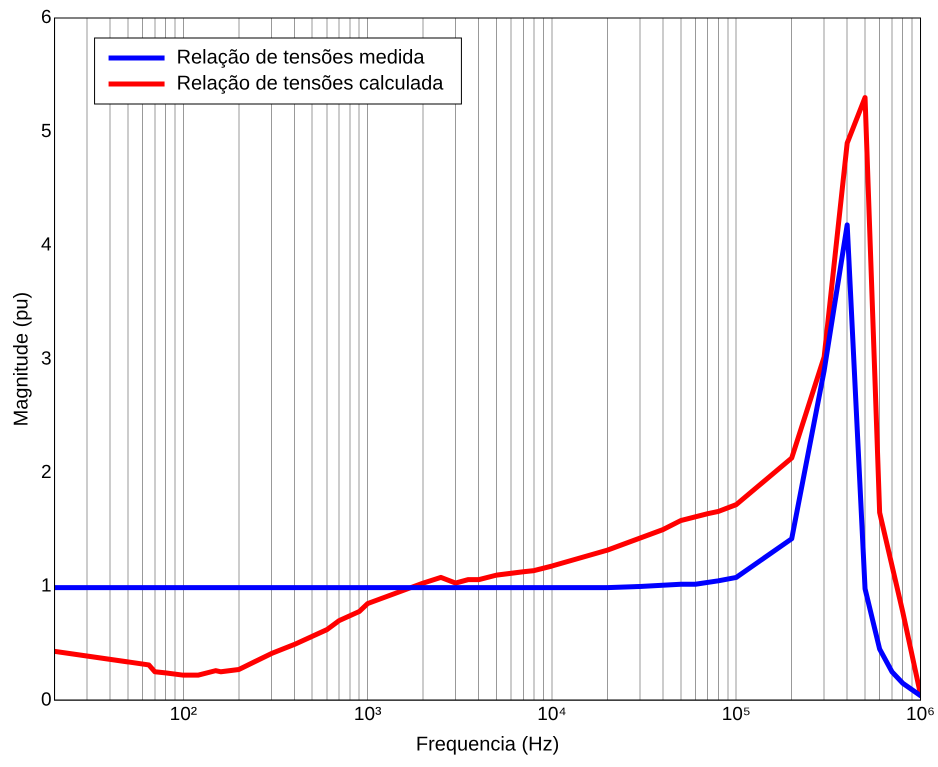 The height and width of the screenshot is (767, 938). Describe the element at coordinates (310, 83) in the screenshot. I see `legend-label: Relação de tensões calculada` at that location.